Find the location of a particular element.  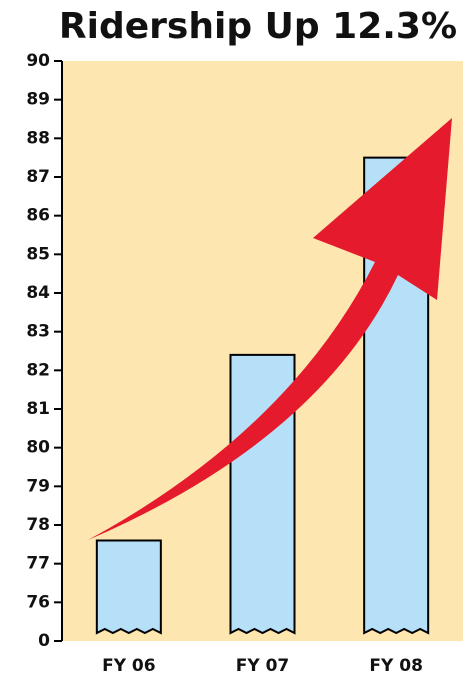

y-tick-label: 80 is located at coordinates (38, 448).